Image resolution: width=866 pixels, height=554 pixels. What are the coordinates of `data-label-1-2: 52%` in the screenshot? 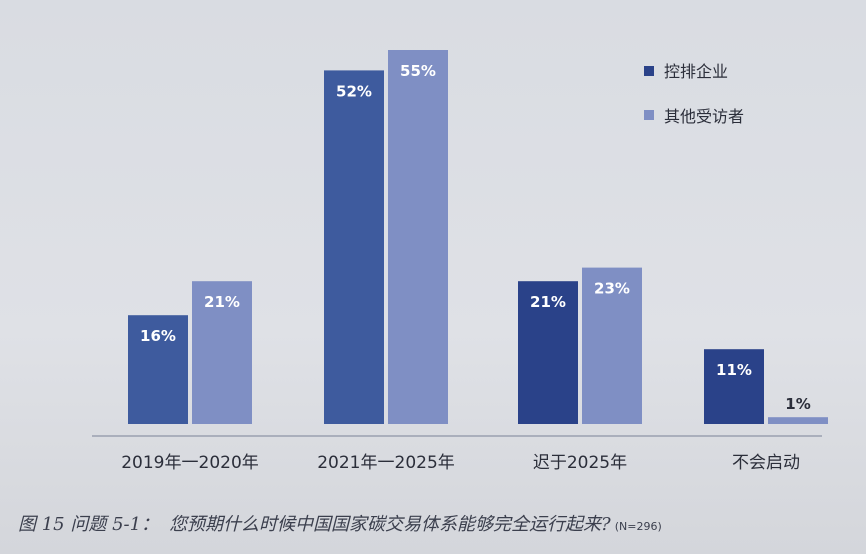 It's located at (354, 91).